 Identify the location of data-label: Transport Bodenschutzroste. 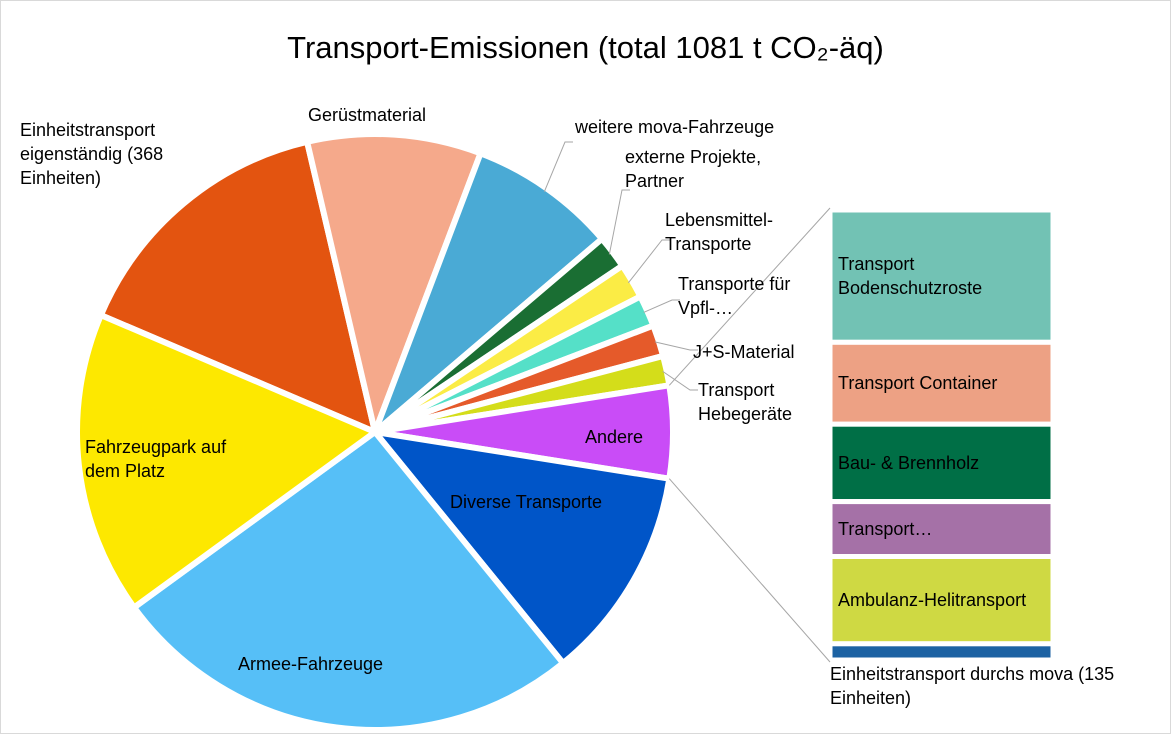
(910, 276).